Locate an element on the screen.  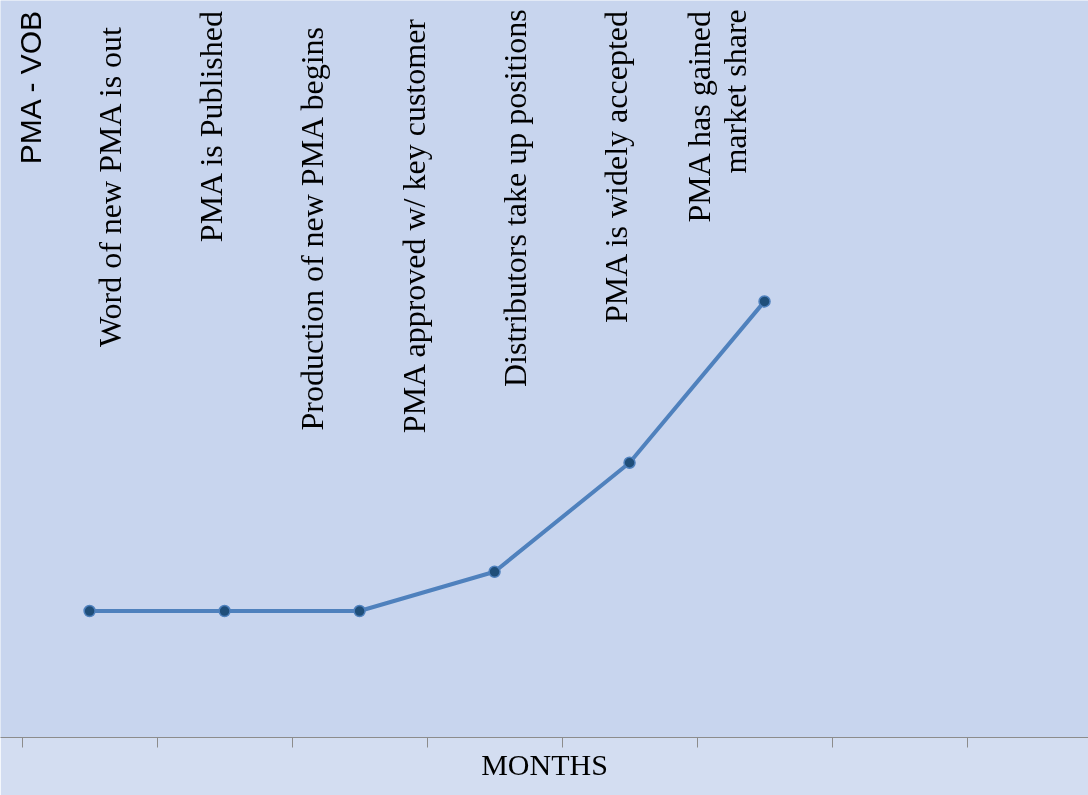
text: PMA is Published is located at coordinates (211, 126).